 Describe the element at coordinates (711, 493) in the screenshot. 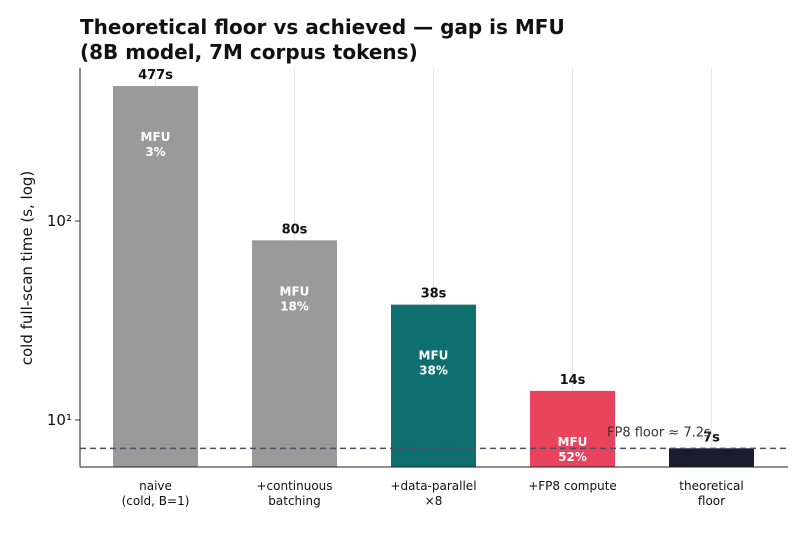

I see `x-tick-label: theoretical floor` at that location.